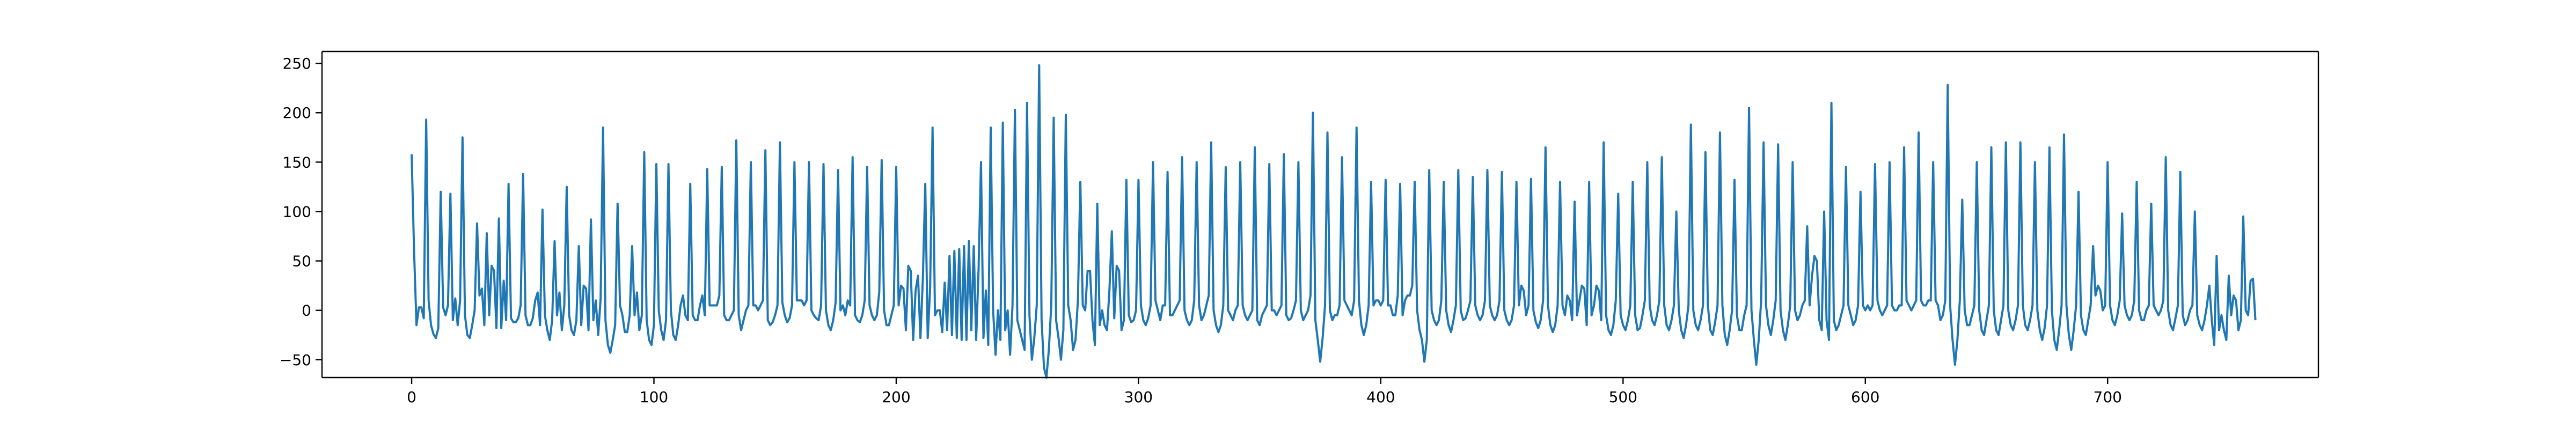 This screenshot has height=429, width=2576. What do you see at coordinates (1138, 397) in the screenshot?
I see `x-tick-label: 300` at bounding box center [1138, 397].